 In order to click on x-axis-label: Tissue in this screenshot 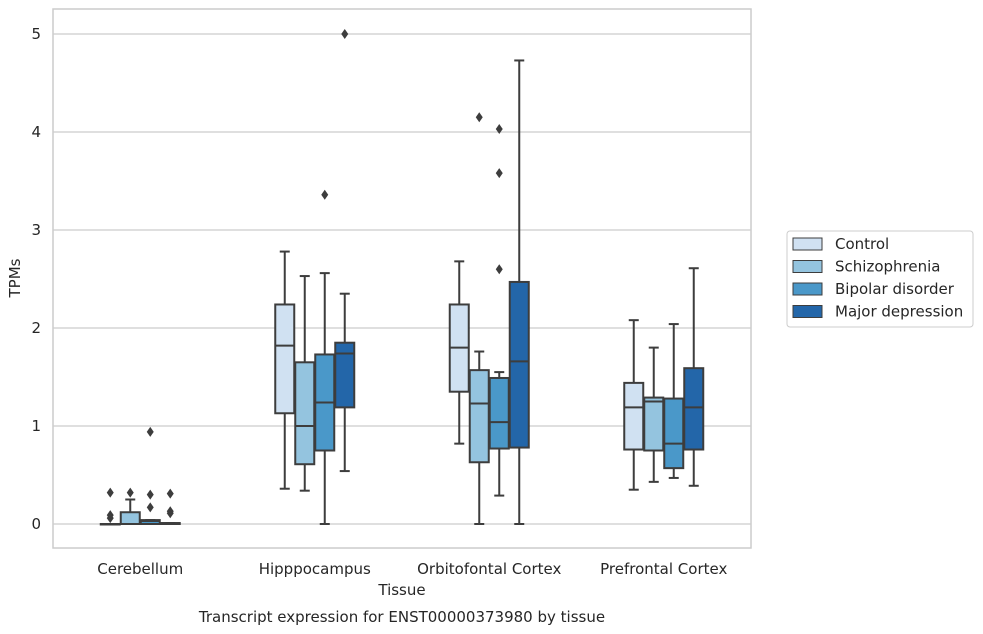, I will do `click(401, 590)`.